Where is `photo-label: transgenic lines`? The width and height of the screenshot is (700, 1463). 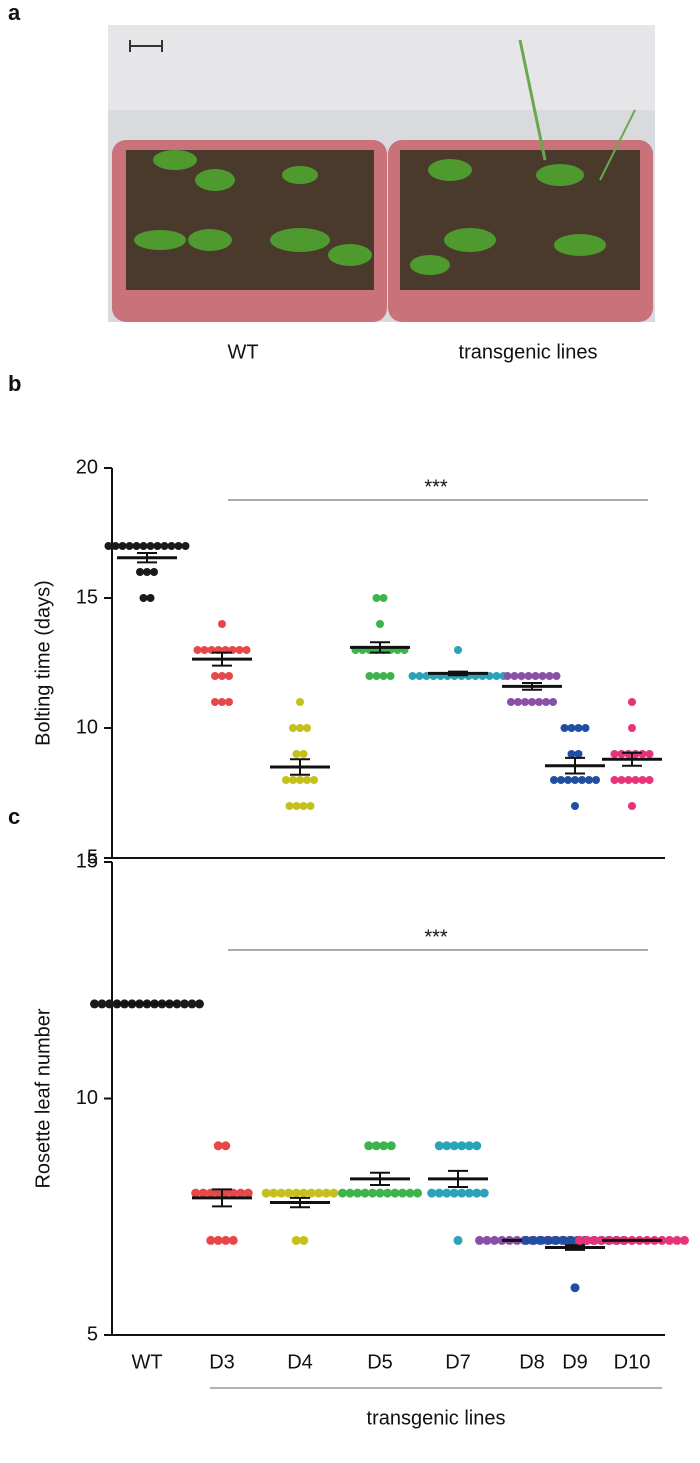
photo-label: transgenic lines is located at coordinates (528, 352).